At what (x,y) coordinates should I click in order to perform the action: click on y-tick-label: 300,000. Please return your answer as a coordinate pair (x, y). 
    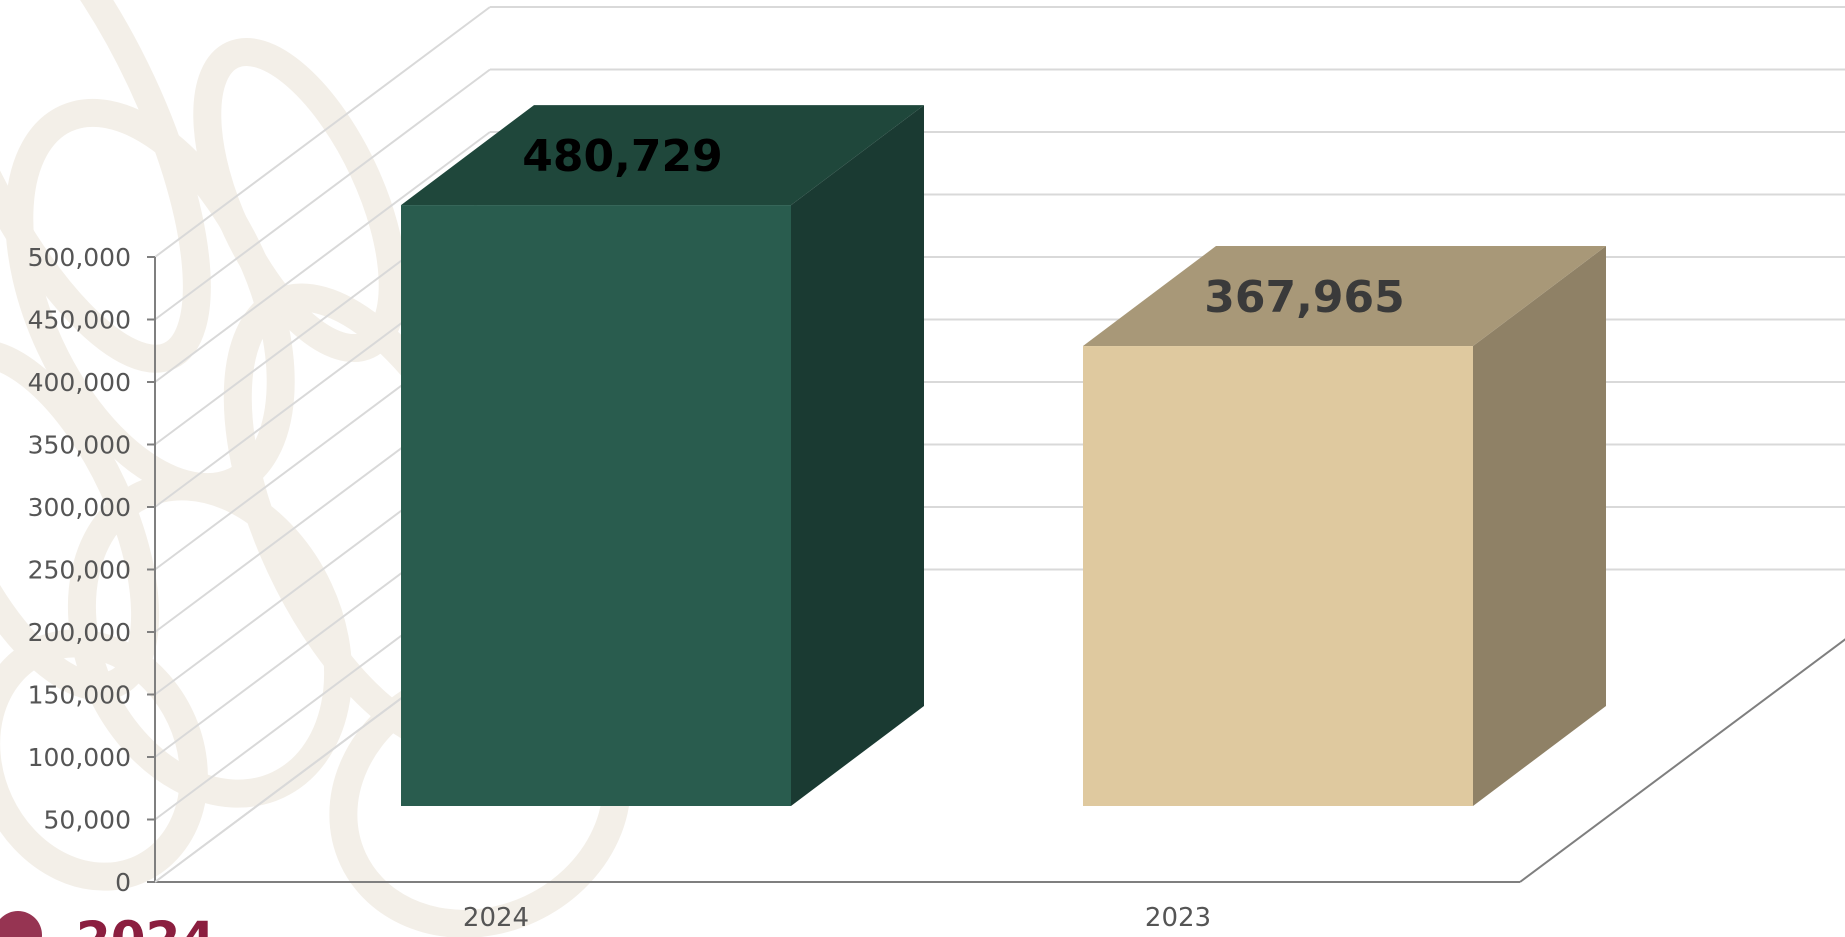
    Looking at the image, I should click on (79, 507).